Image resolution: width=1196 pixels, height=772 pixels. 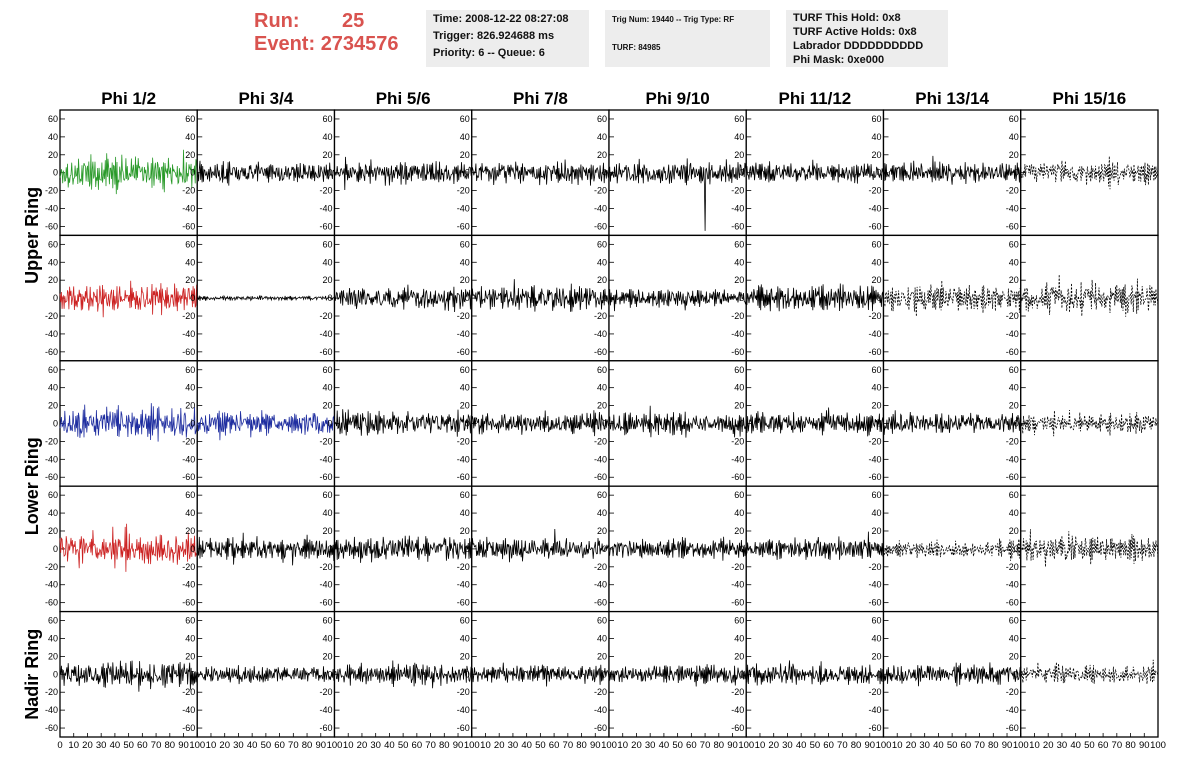 What do you see at coordinates (1089, 298) in the screenshot?
I see `panel-frame-r1c7` at bounding box center [1089, 298].